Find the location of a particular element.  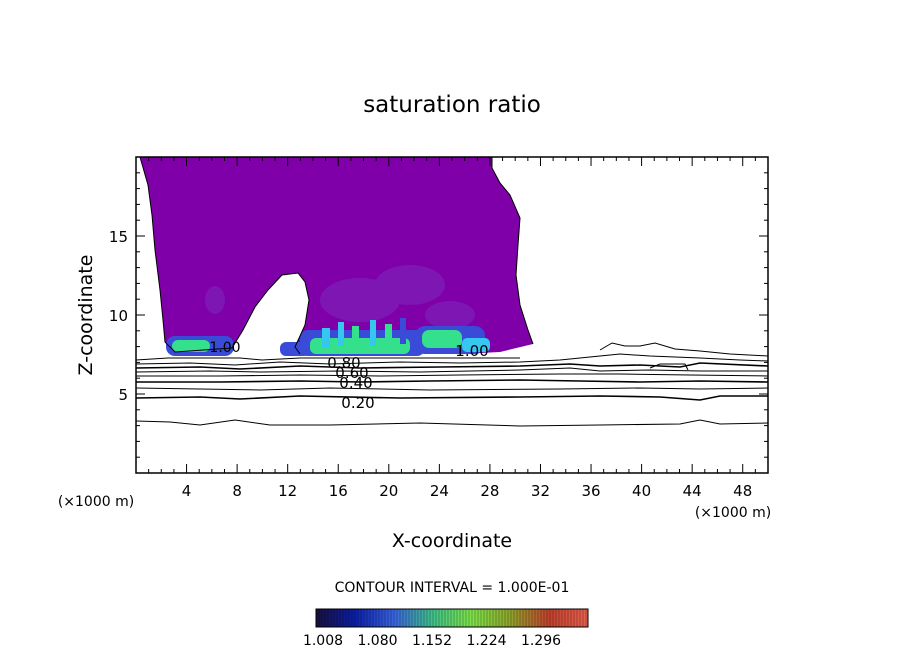

cloud-outline is located at coordinates (336, 256).